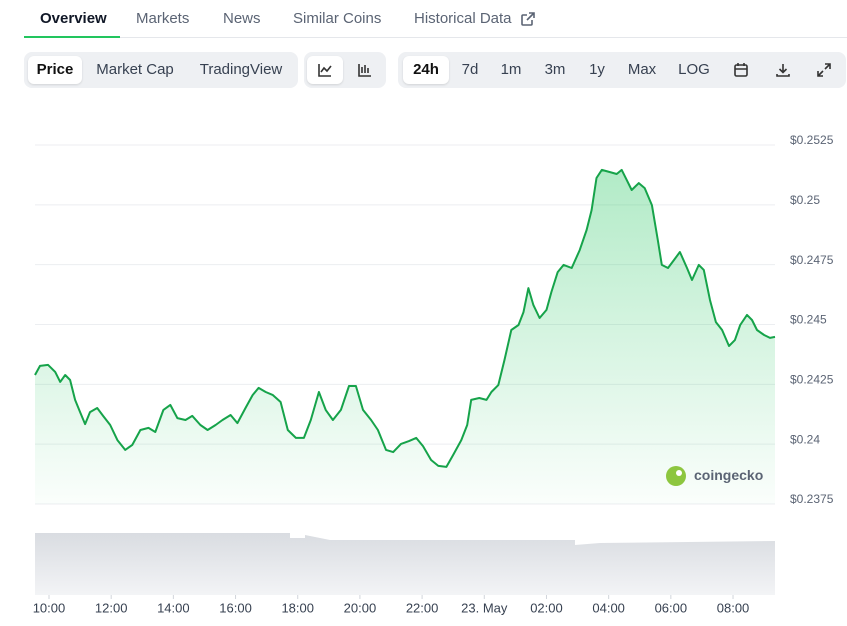 The height and width of the screenshot is (626, 847). Describe the element at coordinates (242, 18) in the screenshot. I see `tab: News` at that location.